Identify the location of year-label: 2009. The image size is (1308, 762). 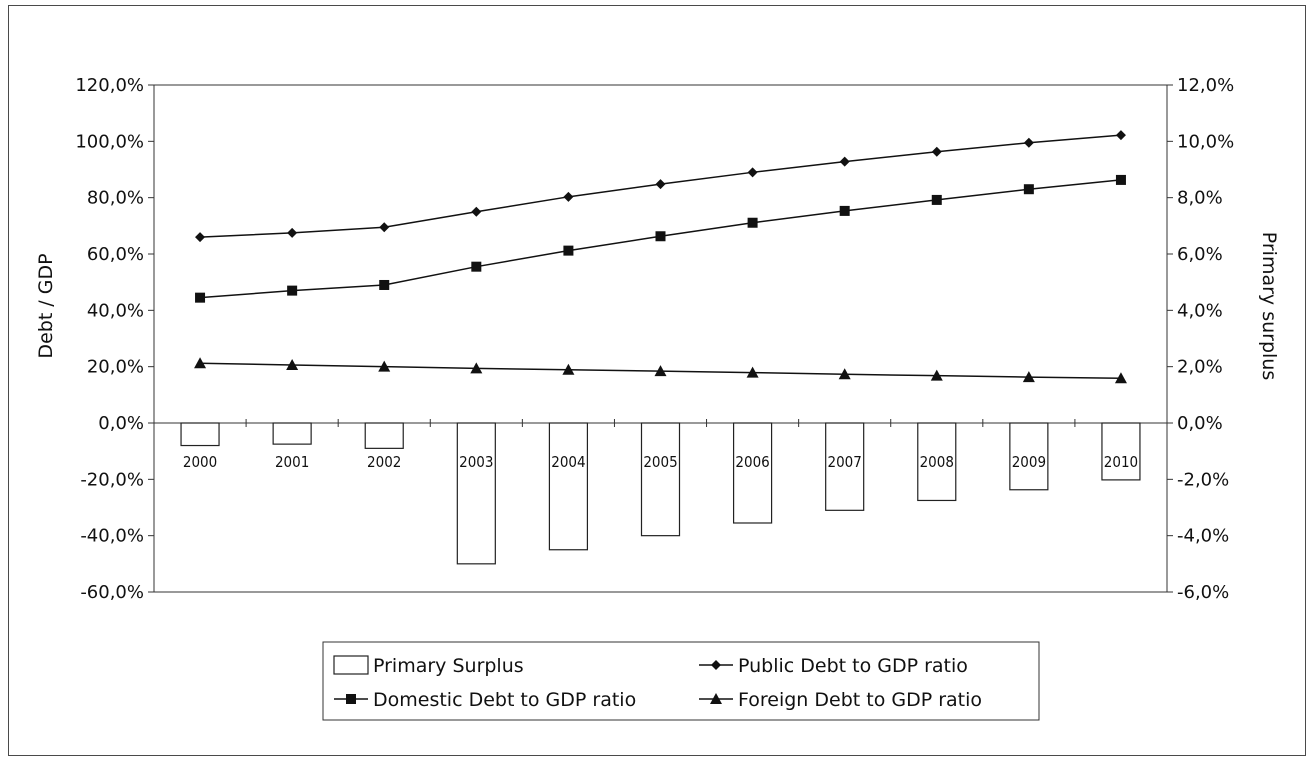
(1029, 462).